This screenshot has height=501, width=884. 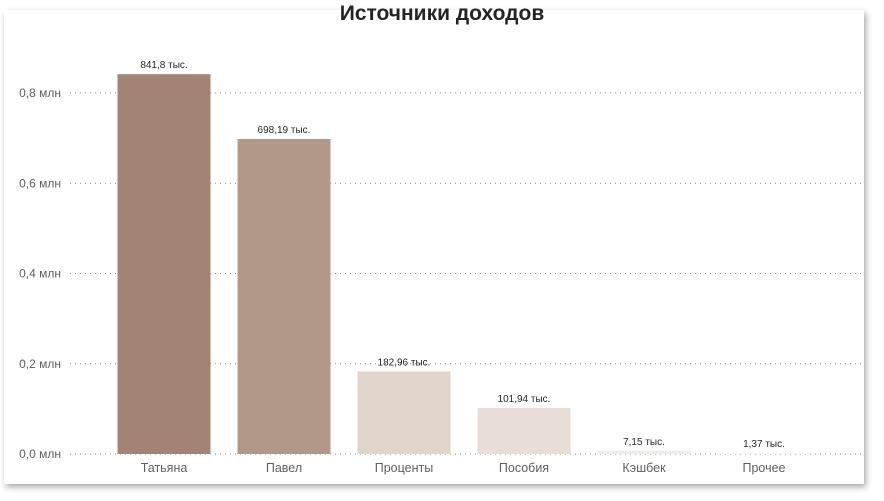 What do you see at coordinates (763, 468) in the screenshot?
I see `x-category-label: Прочее` at bounding box center [763, 468].